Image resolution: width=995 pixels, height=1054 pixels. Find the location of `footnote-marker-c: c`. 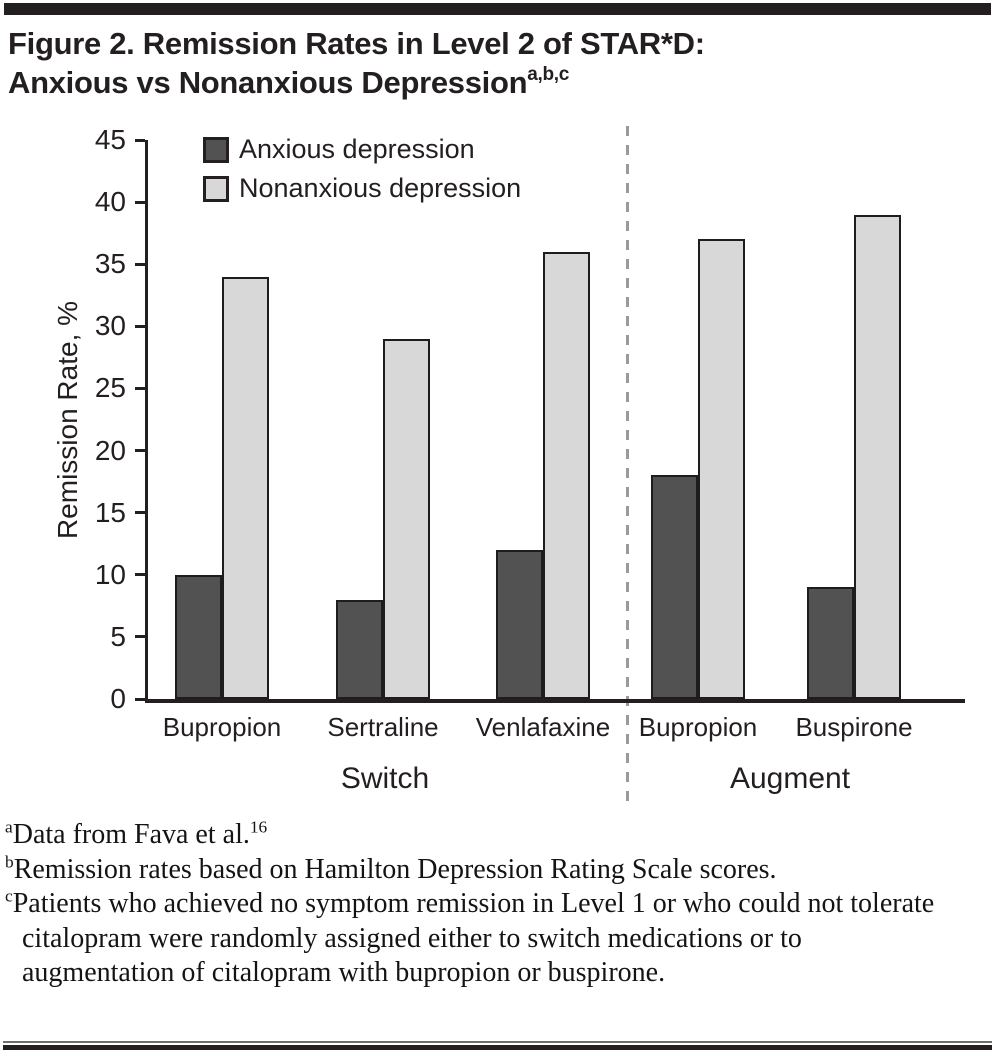

footnote-marker-c: c is located at coordinates (9, 896).